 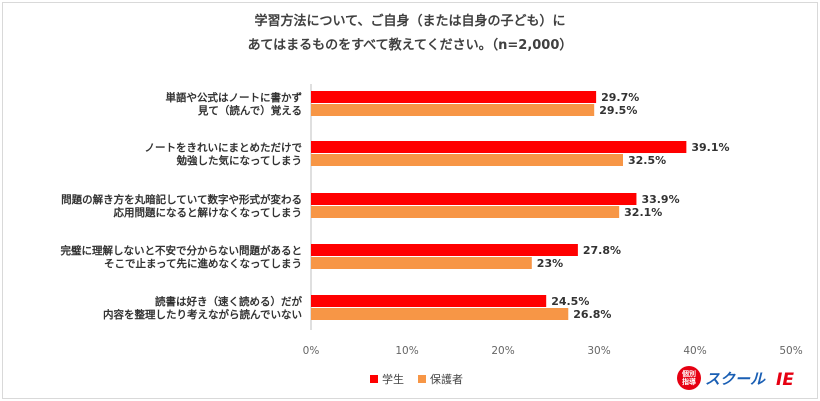 I want to click on legend-label-parent: 保護者, so click(x=446, y=379).